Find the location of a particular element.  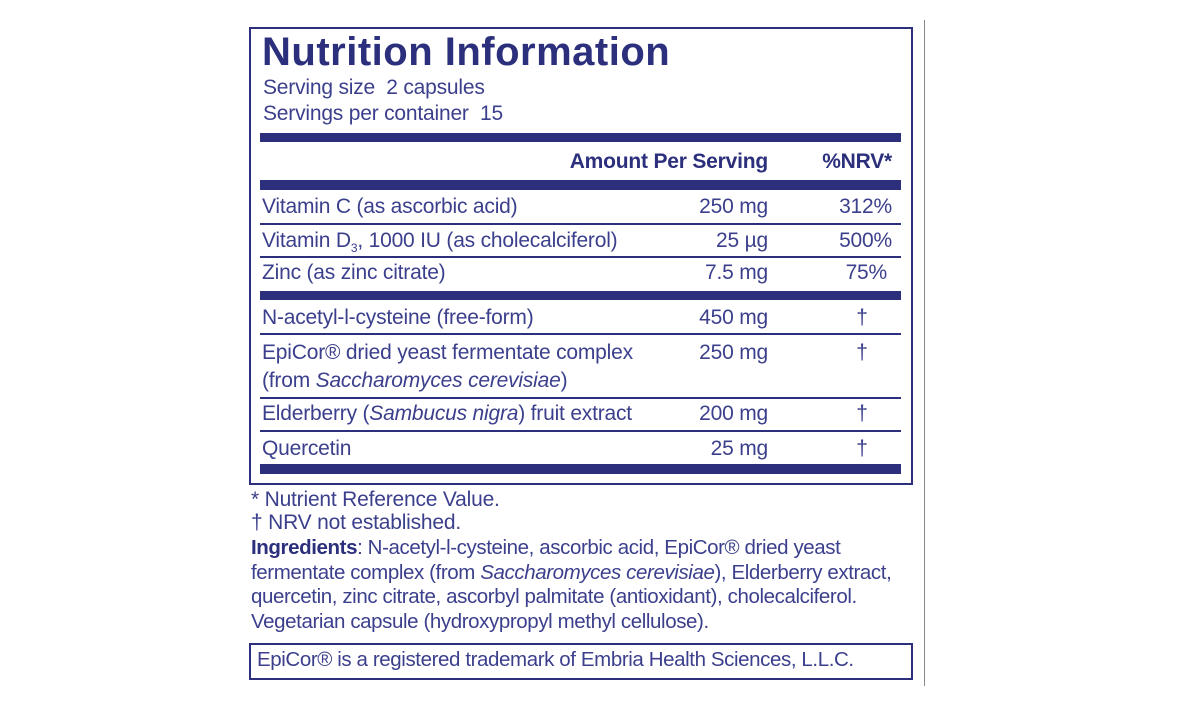

nrv: 500% is located at coordinates (865, 240).